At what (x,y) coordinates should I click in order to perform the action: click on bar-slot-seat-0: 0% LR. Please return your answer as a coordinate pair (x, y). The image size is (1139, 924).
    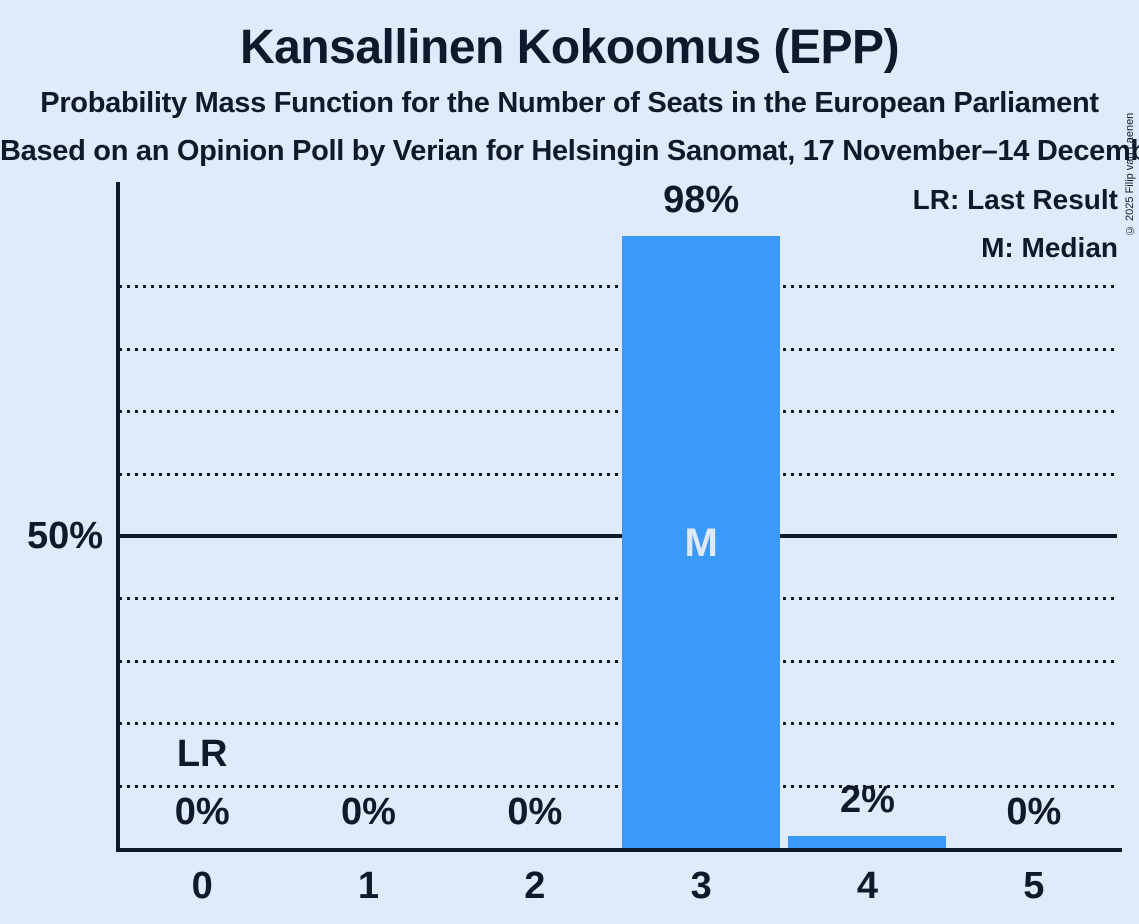
    Looking at the image, I should click on (202, 515).